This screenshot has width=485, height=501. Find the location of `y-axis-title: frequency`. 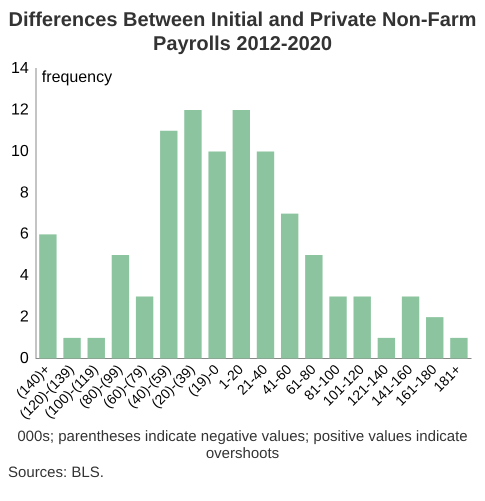

y-axis-title: frequency is located at coordinates (77, 77).